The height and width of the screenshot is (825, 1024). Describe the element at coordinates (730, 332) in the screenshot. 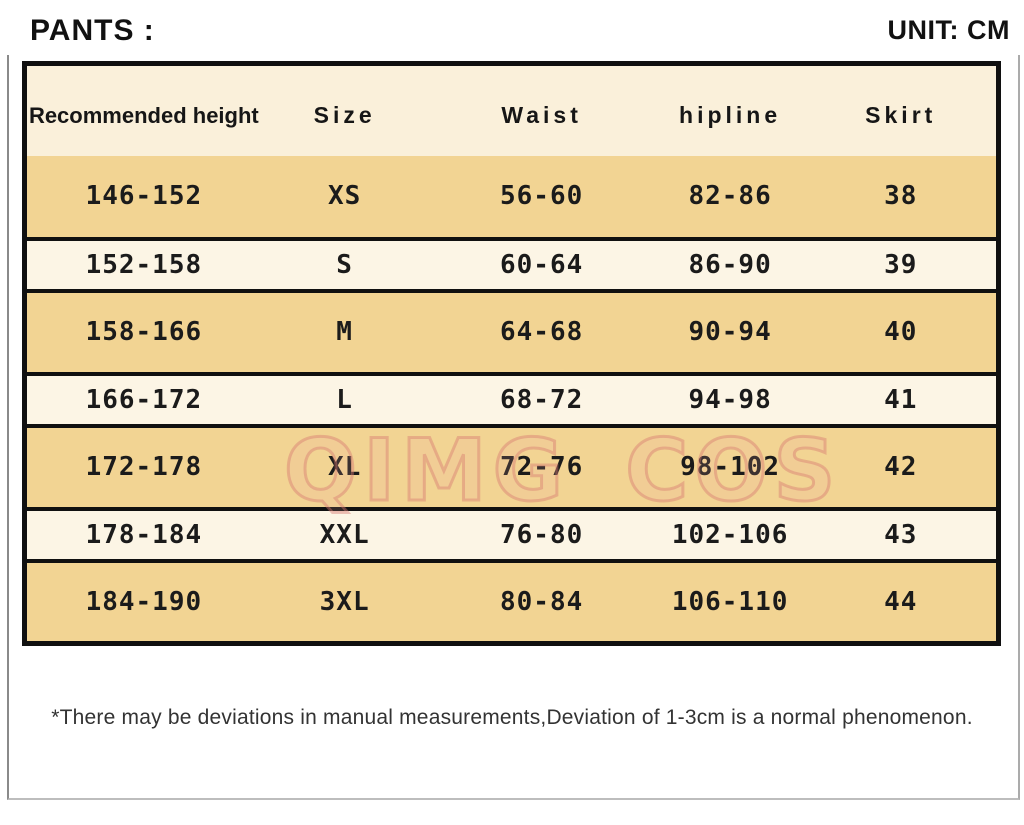

I see `cell-hipline: 90-94` at that location.